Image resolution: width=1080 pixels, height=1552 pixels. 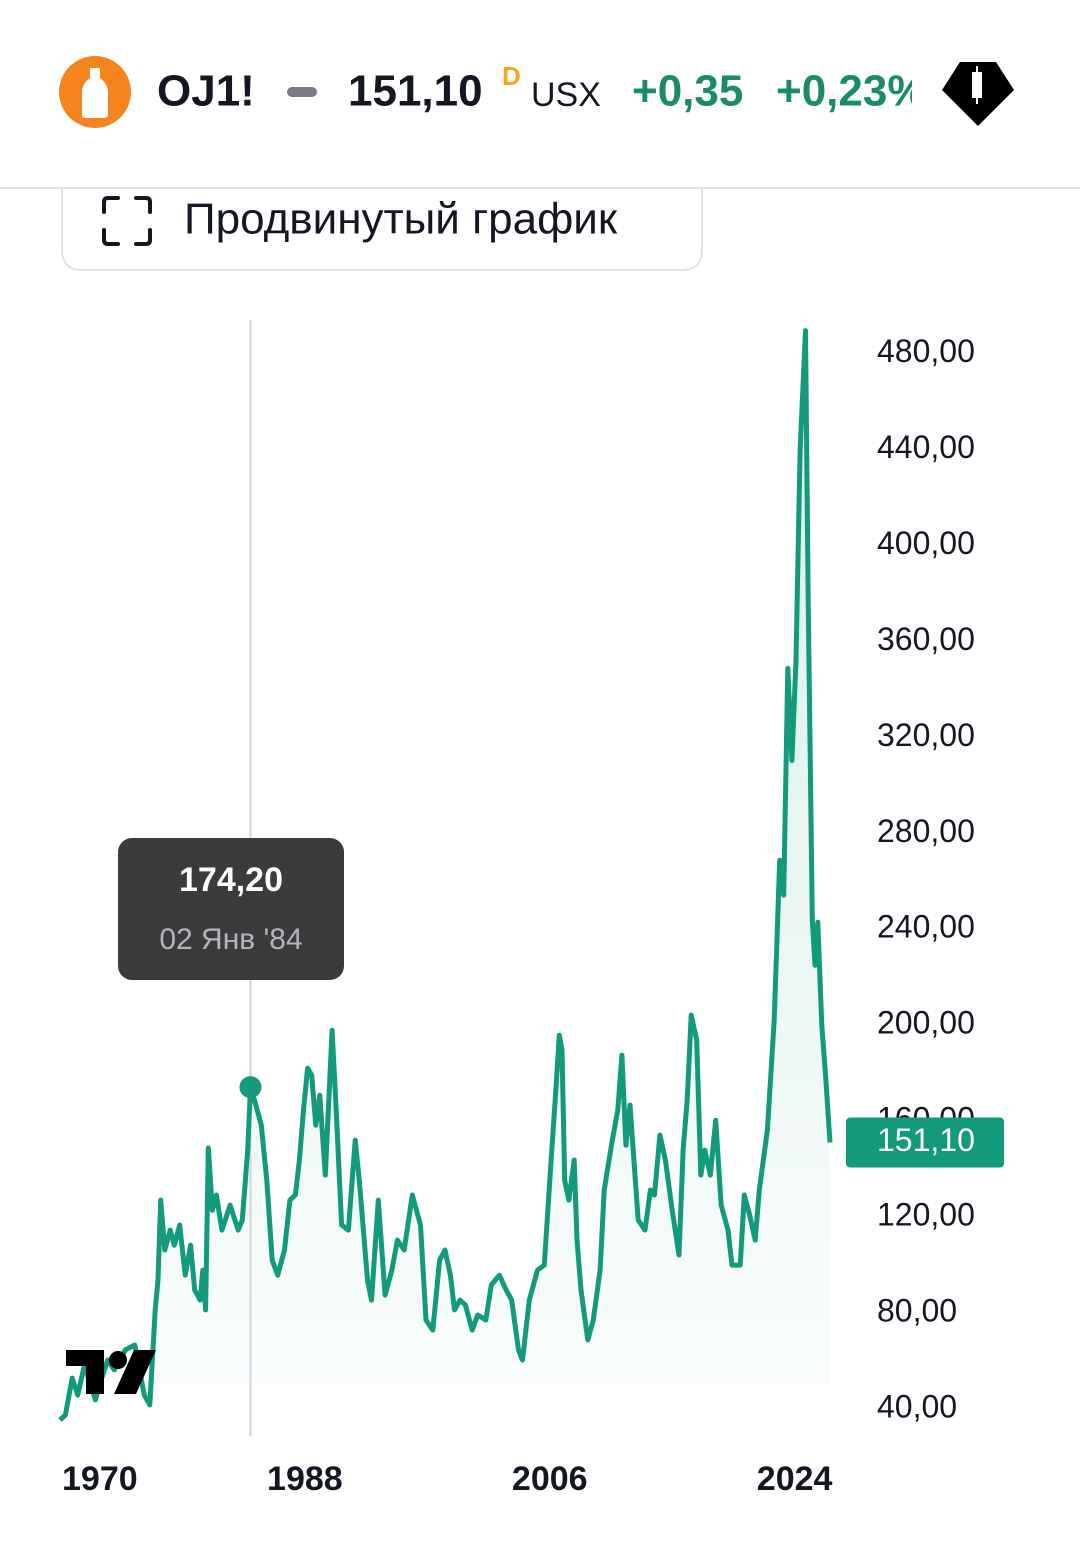 What do you see at coordinates (95, 93) in the screenshot?
I see `bottle-icon` at bounding box center [95, 93].